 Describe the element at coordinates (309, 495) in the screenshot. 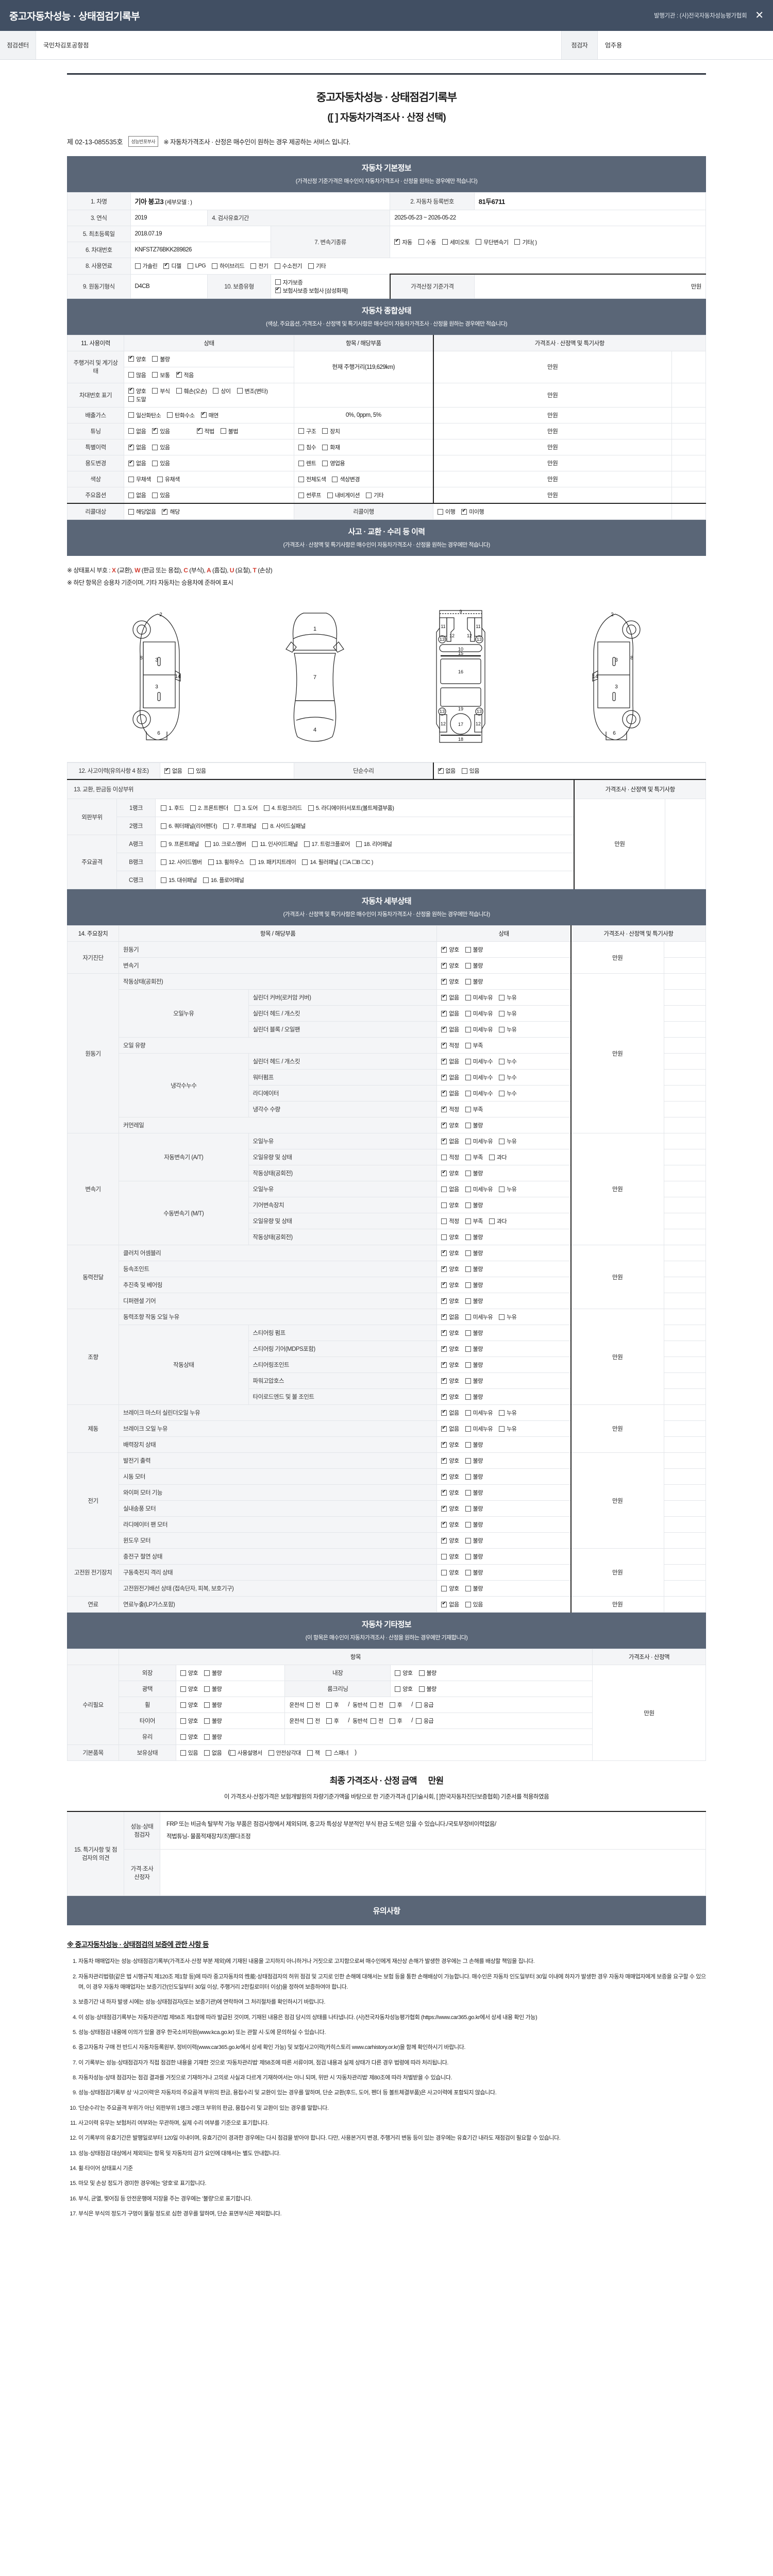

I see `checkbox-option: 썬루프` at that location.